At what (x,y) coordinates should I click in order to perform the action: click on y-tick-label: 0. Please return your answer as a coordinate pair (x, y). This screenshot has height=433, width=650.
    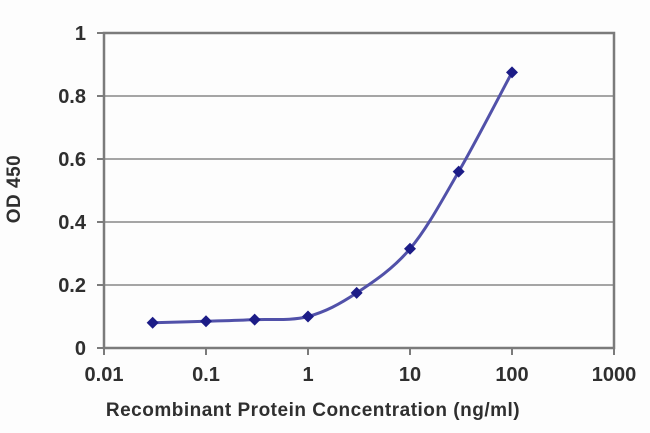
    Looking at the image, I should click on (80, 349).